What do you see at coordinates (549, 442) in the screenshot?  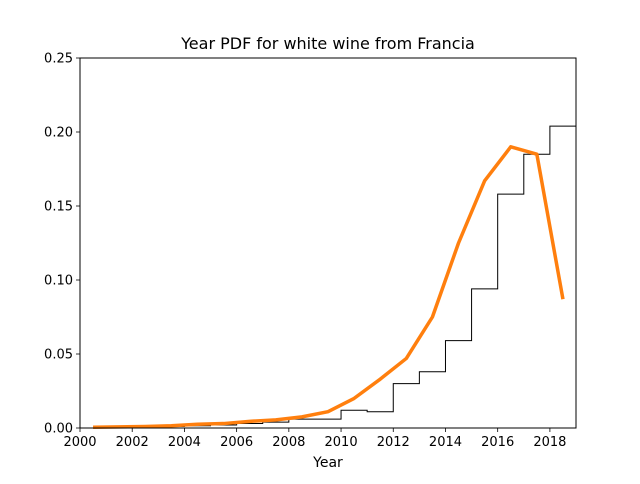 I see `x-tick-label: 2018` at bounding box center [549, 442].